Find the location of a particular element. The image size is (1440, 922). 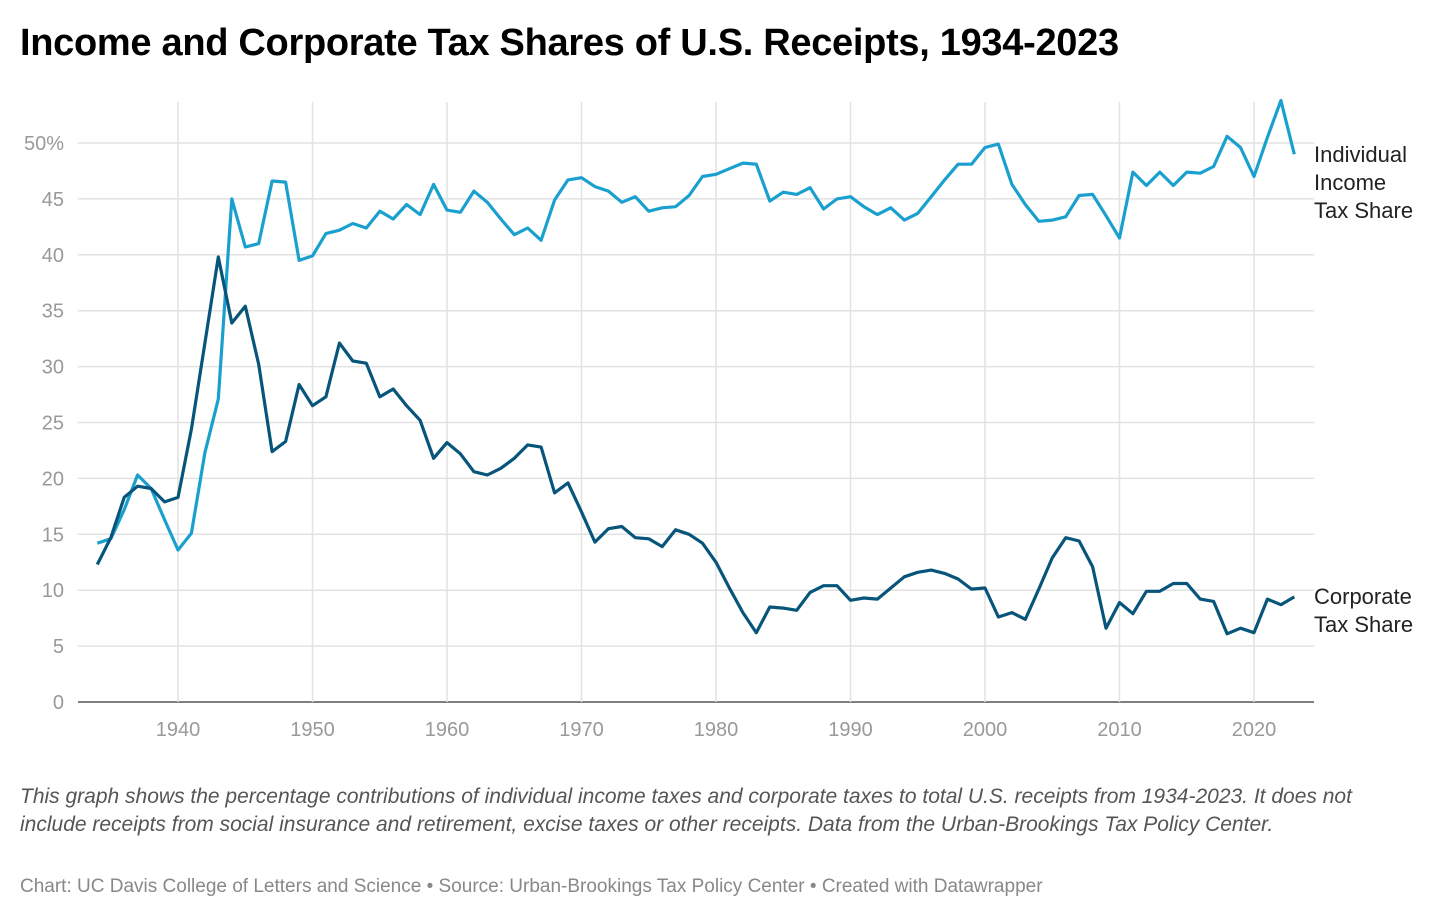

y-tick-label: 15 is located at coordinates (53, 535).